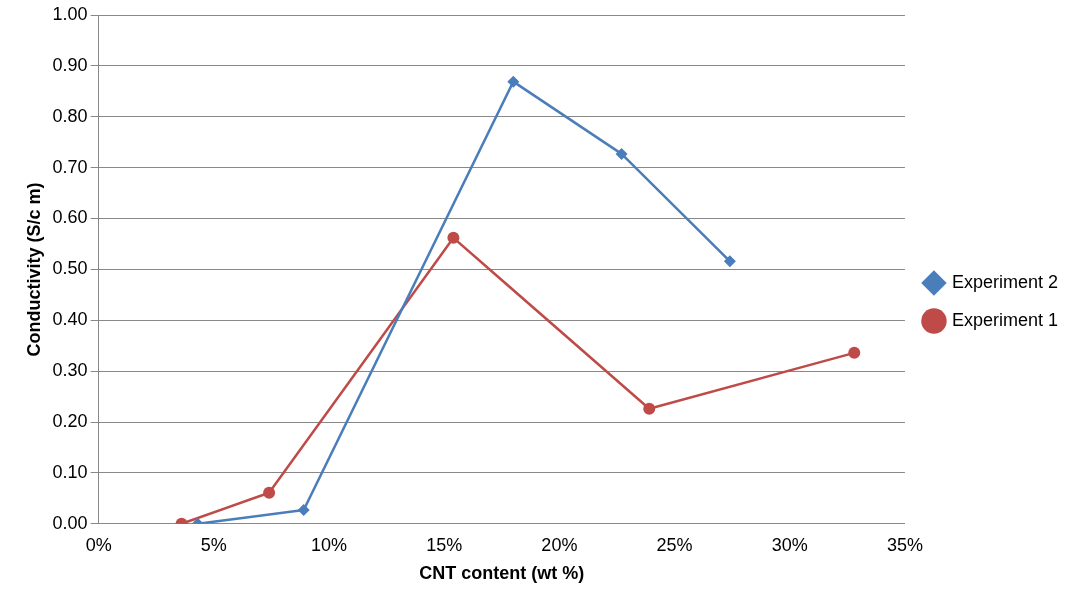 This screenshot has width=1078, height=594. I want to click on x-tick-label: 0%, so click(98, 544).